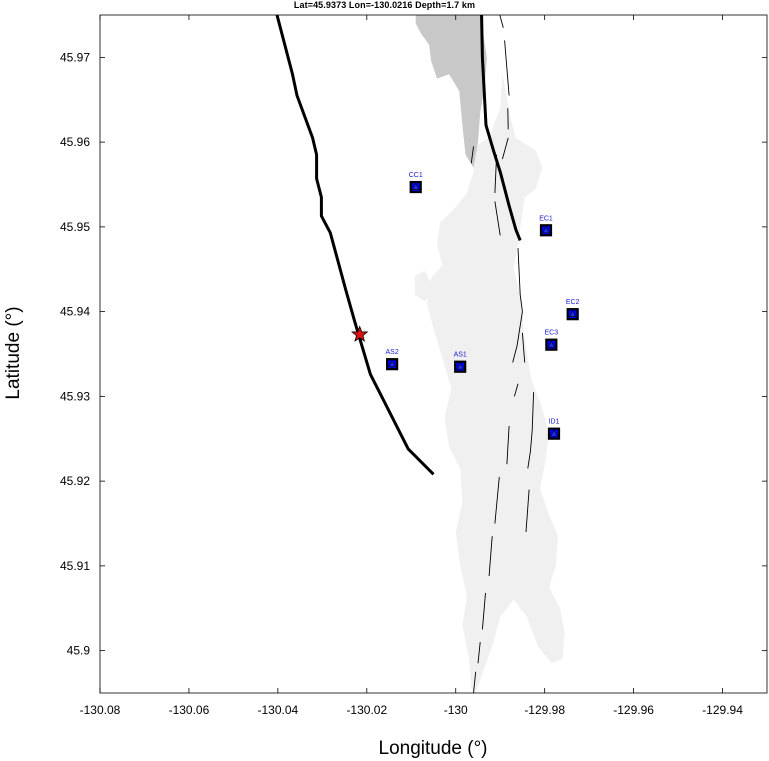 This screenshot has height=761, width=769. I want to click on x-tick-label: -129.96, so click(633, 710).